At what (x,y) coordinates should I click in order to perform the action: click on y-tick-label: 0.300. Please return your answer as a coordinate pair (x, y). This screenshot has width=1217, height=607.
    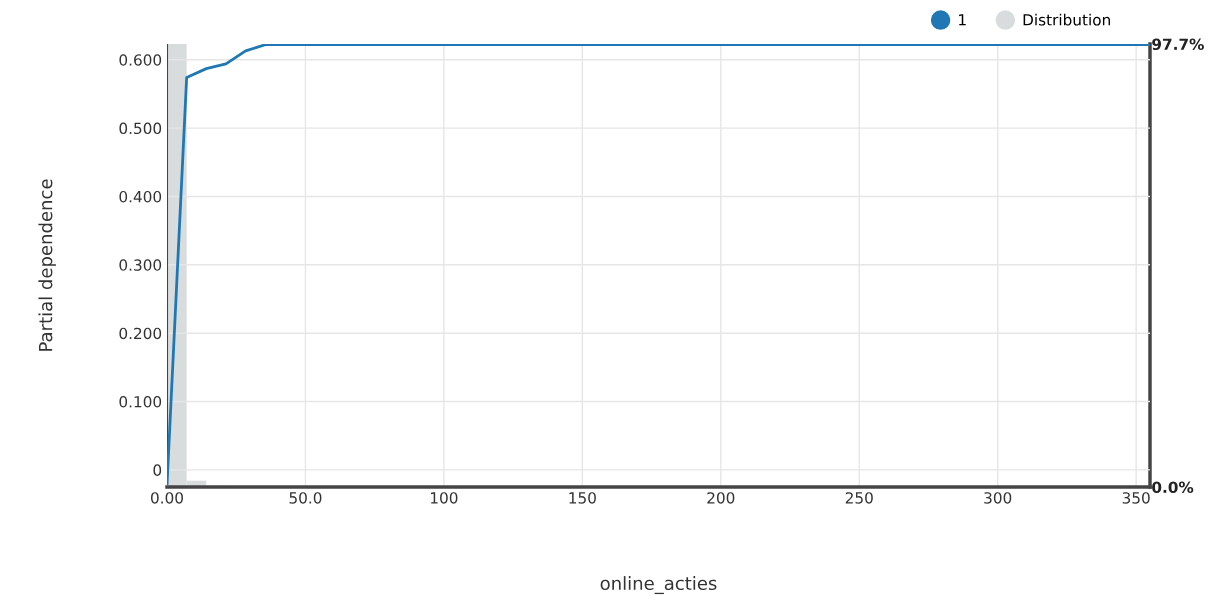
    Looking at the image, I should click on (140, 265).